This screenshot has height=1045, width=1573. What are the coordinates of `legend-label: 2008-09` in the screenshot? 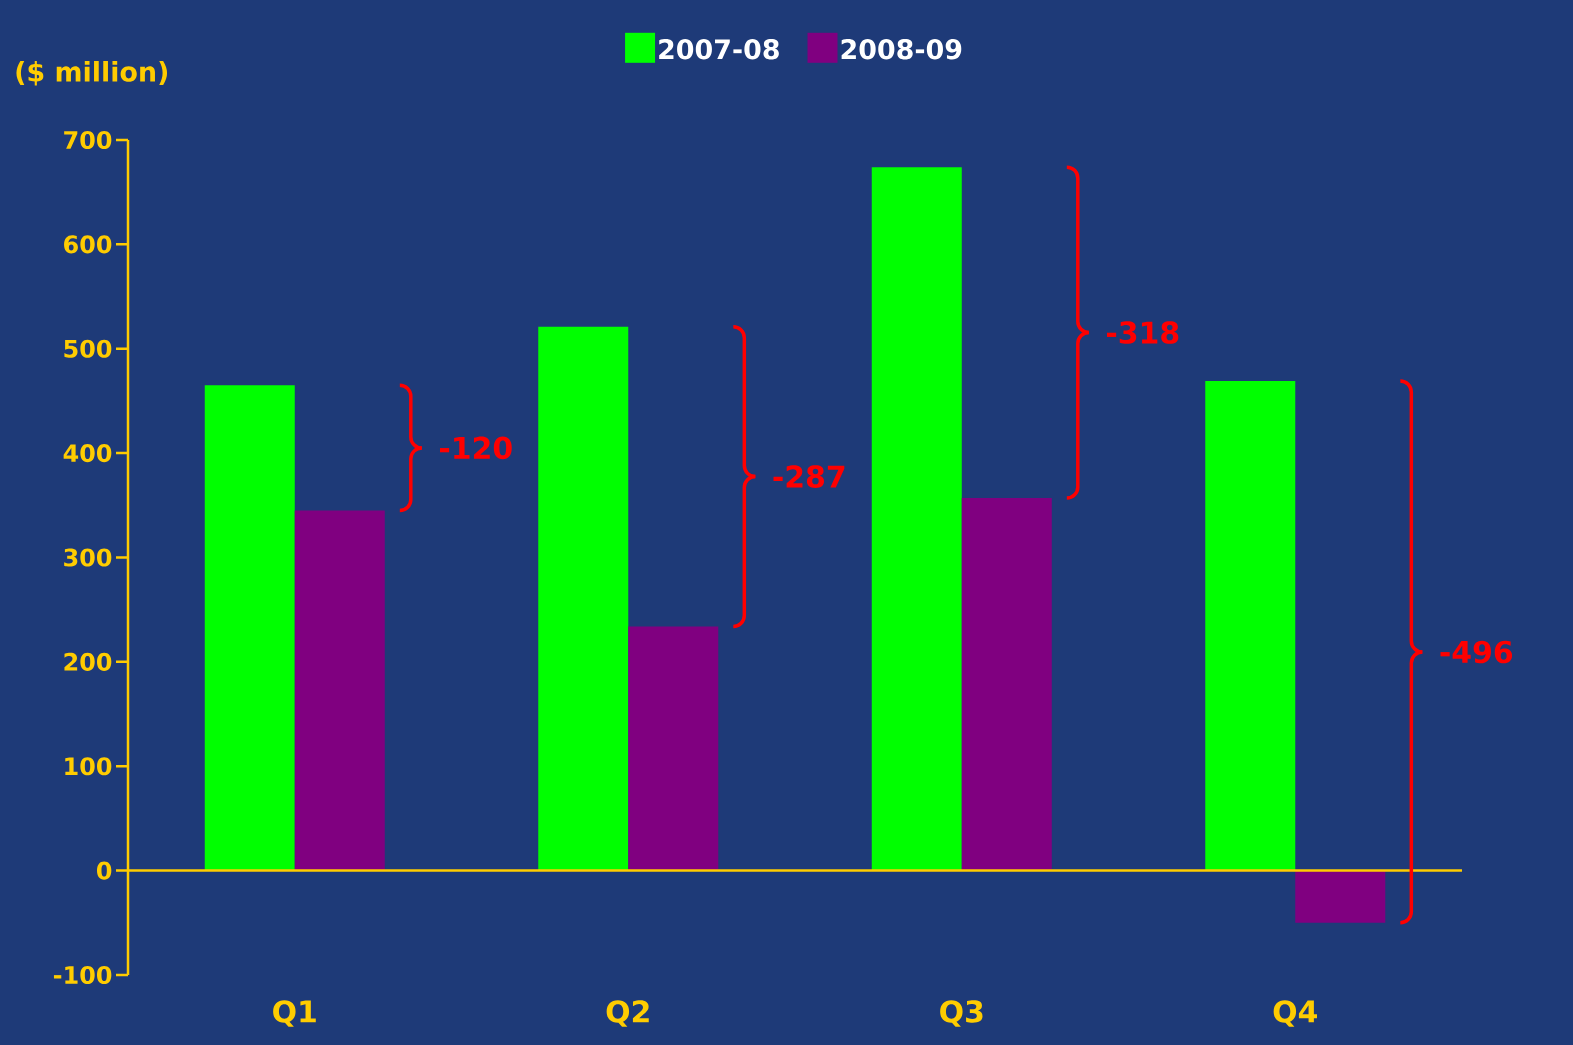 It's located at (901, 49).